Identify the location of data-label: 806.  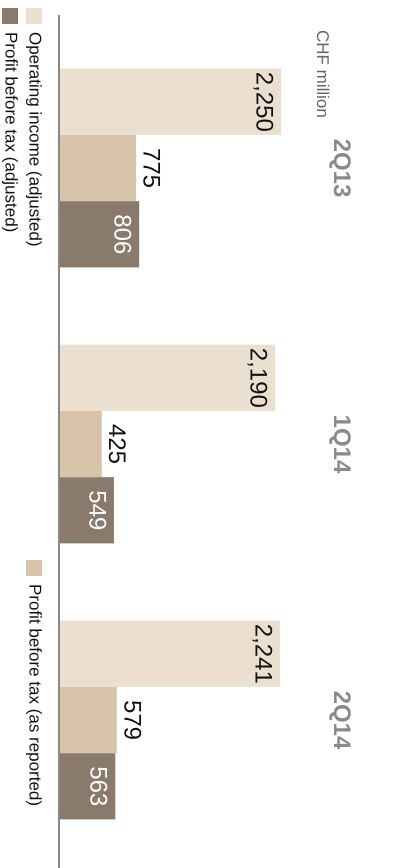
(122, 234).